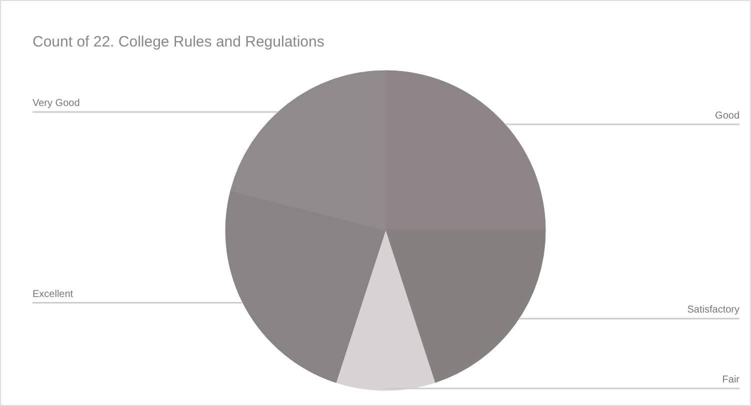  Describe the element at coordinates (53, 294) in the screenshot. I see `slice-label: Excellent` at that location.